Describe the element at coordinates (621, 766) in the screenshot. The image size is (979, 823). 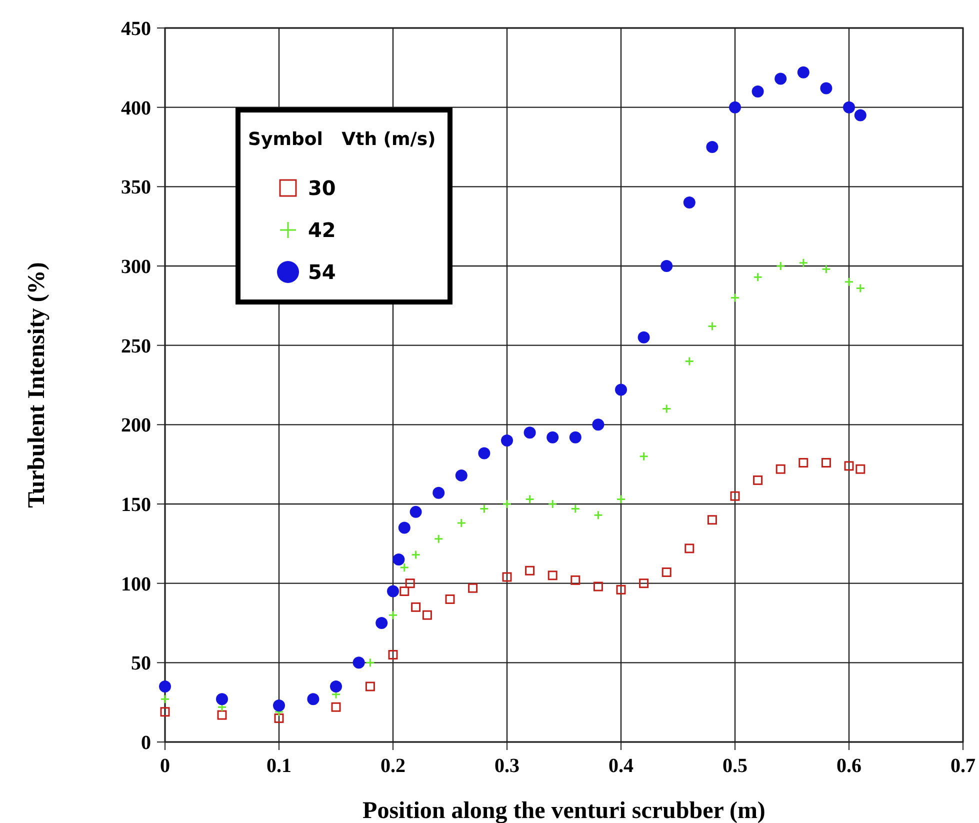
I see `x-tick-label: 0.4` at that location.